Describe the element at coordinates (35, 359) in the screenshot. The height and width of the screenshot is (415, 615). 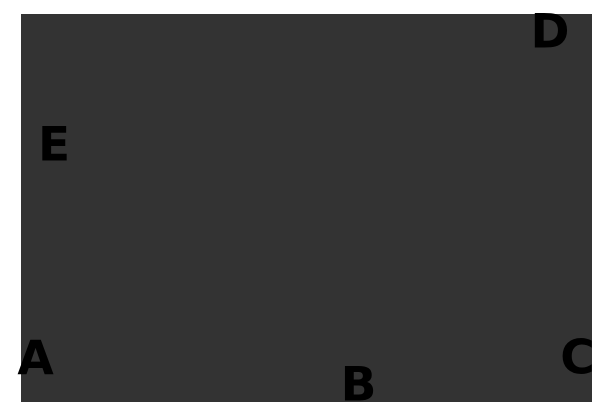
I see `point-label: A` at that location.